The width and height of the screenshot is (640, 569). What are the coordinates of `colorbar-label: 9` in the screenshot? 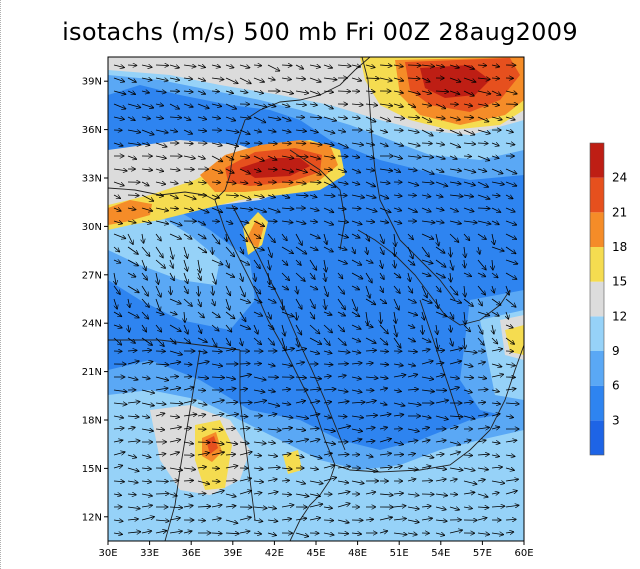 It's located at (616, 351).